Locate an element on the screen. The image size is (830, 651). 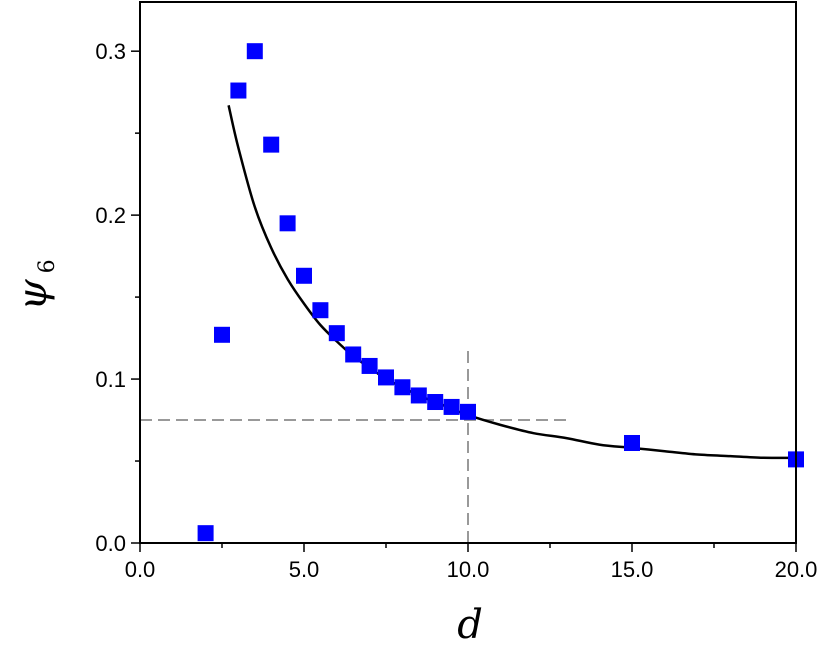
x-axis-label: d is located at coordinates (470, 625).